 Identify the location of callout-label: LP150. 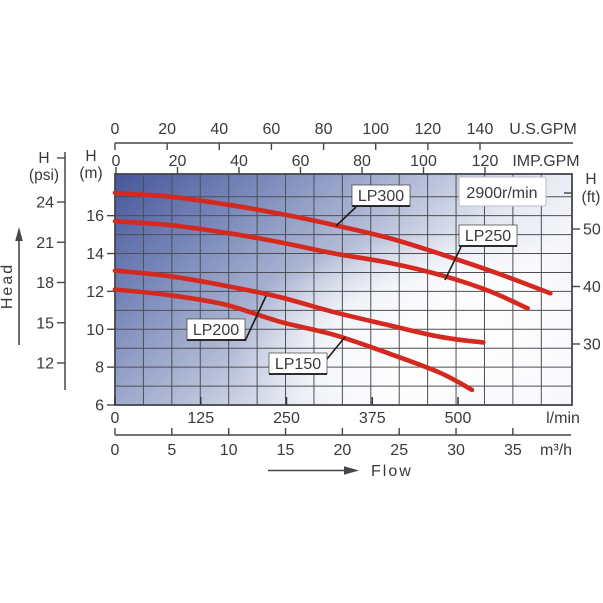
(298, 364).